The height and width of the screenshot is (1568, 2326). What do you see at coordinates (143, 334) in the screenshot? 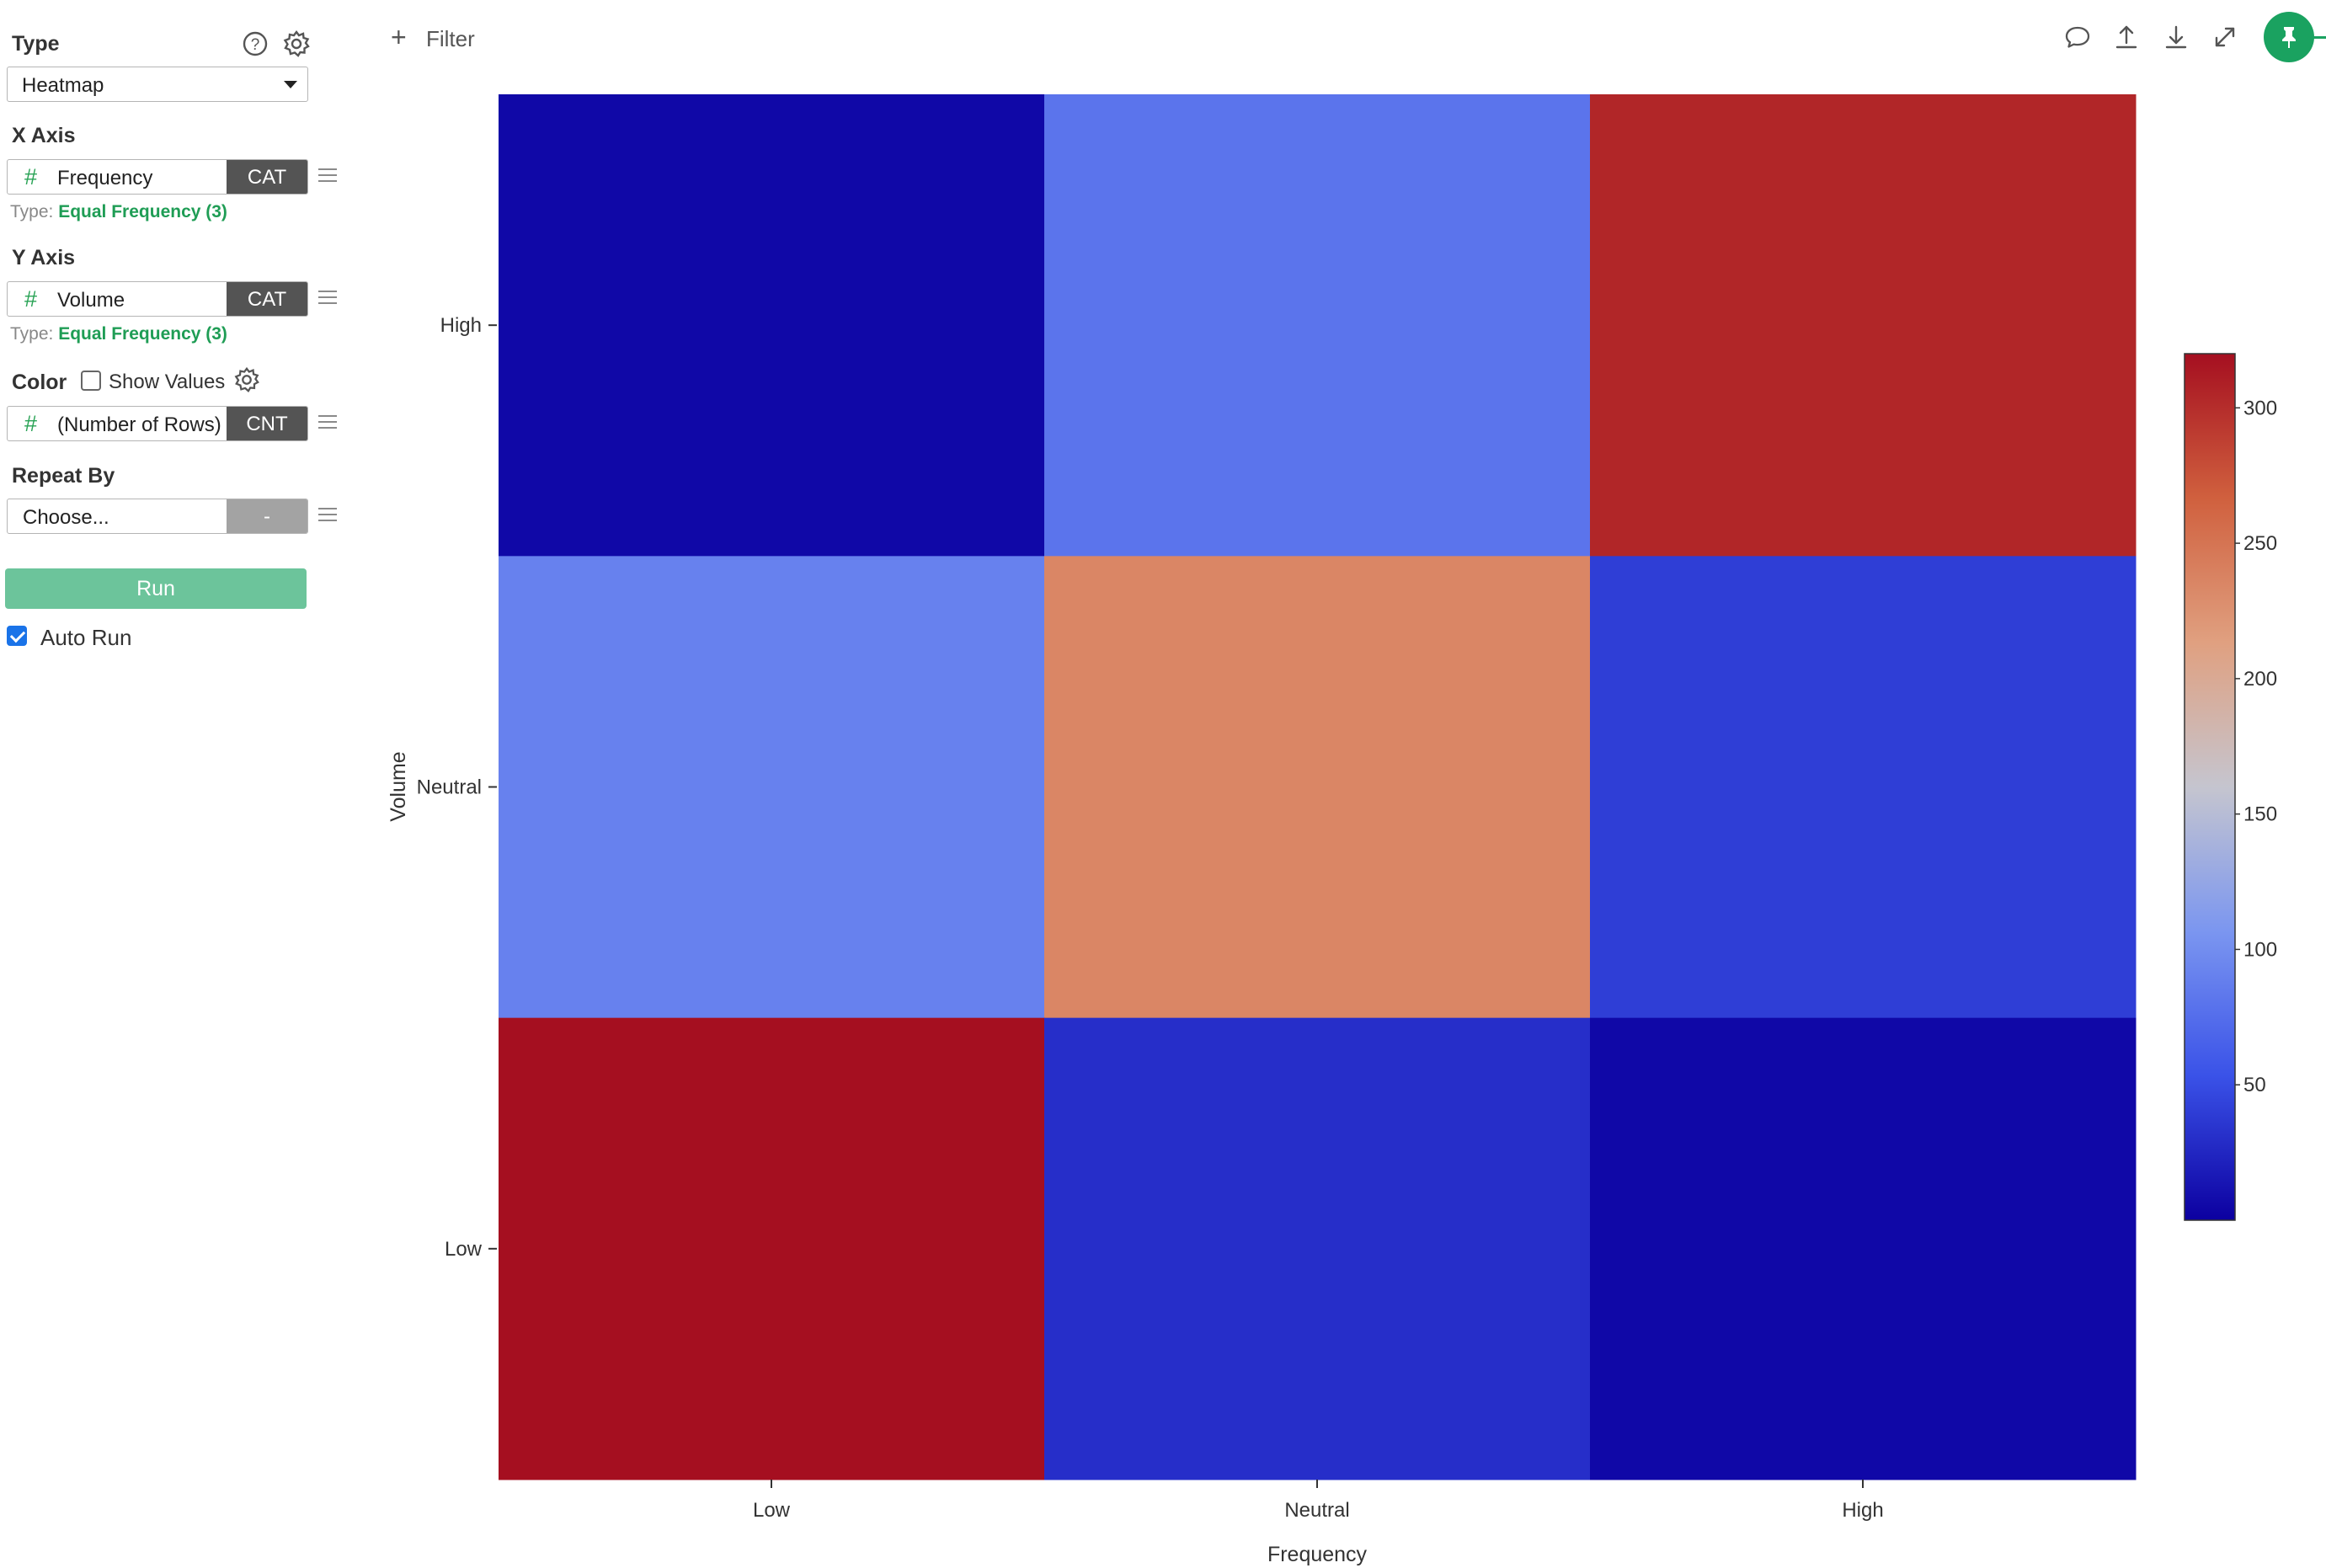
I see `y-axis-binning-value: Equal Frequency (3)` at bounding box center [143, 334].